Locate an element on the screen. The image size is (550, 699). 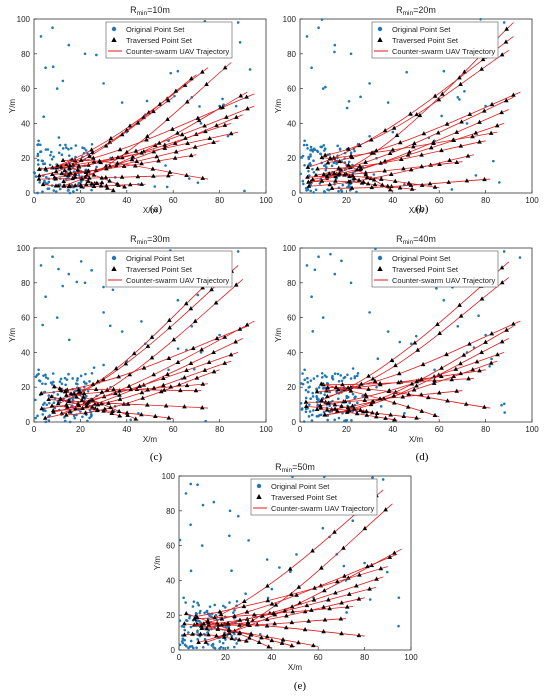
y-axis-label: Y/m is located at coordinates (278, 335).